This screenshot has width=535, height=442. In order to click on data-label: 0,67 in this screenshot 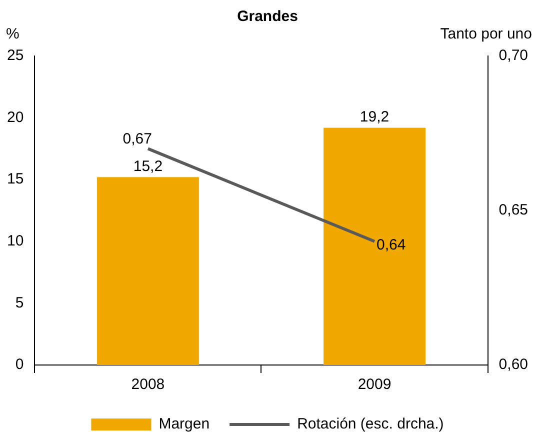, I will do `click(137, 139)`.